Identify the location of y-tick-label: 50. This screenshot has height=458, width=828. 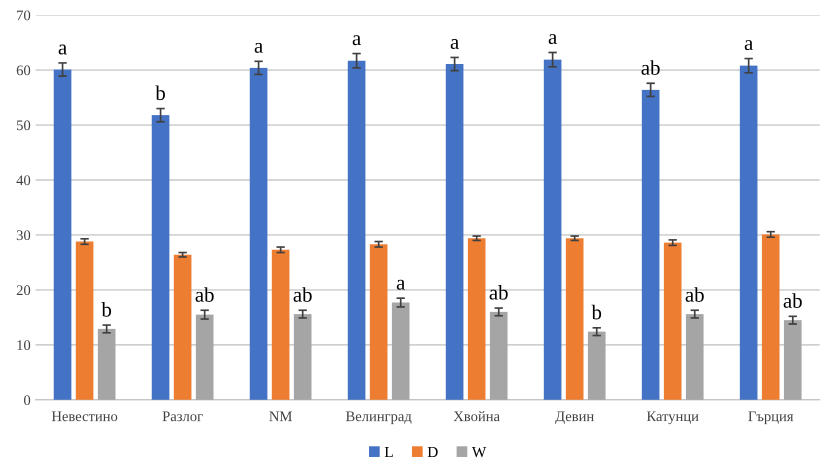
(23, 125).